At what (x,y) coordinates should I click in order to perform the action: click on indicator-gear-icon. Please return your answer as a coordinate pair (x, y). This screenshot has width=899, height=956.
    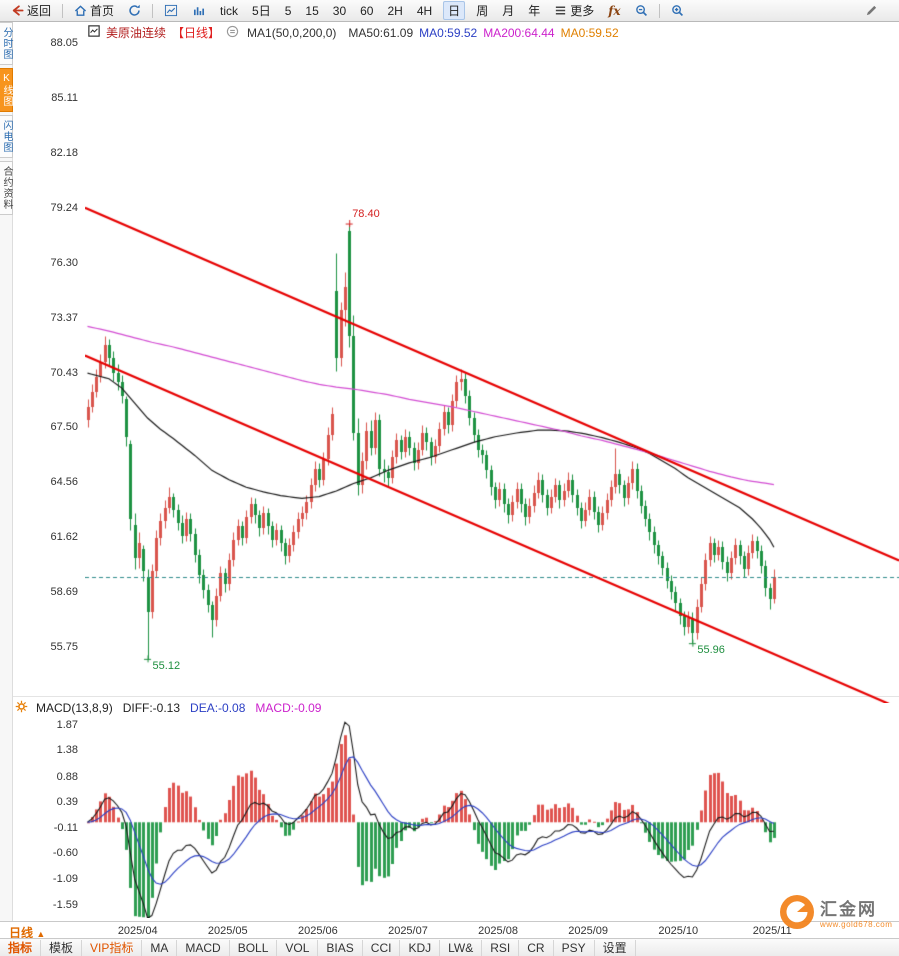
    Looking at the image, I should click on (21, 709).